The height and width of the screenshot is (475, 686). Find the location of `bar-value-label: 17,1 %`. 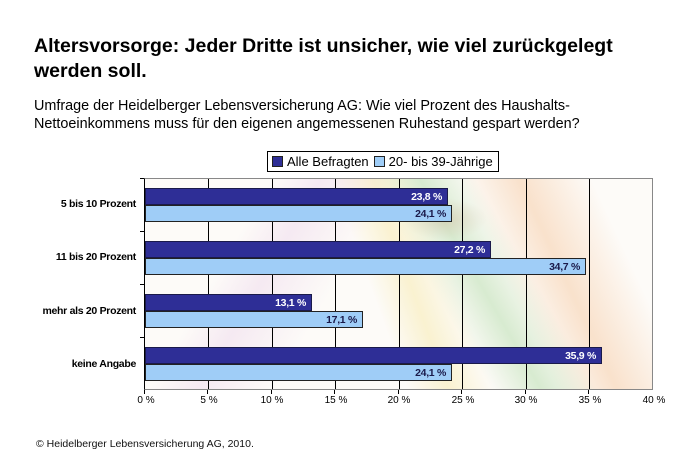

bar-value-label: 17,1 % is located at coordinates (341, 319).